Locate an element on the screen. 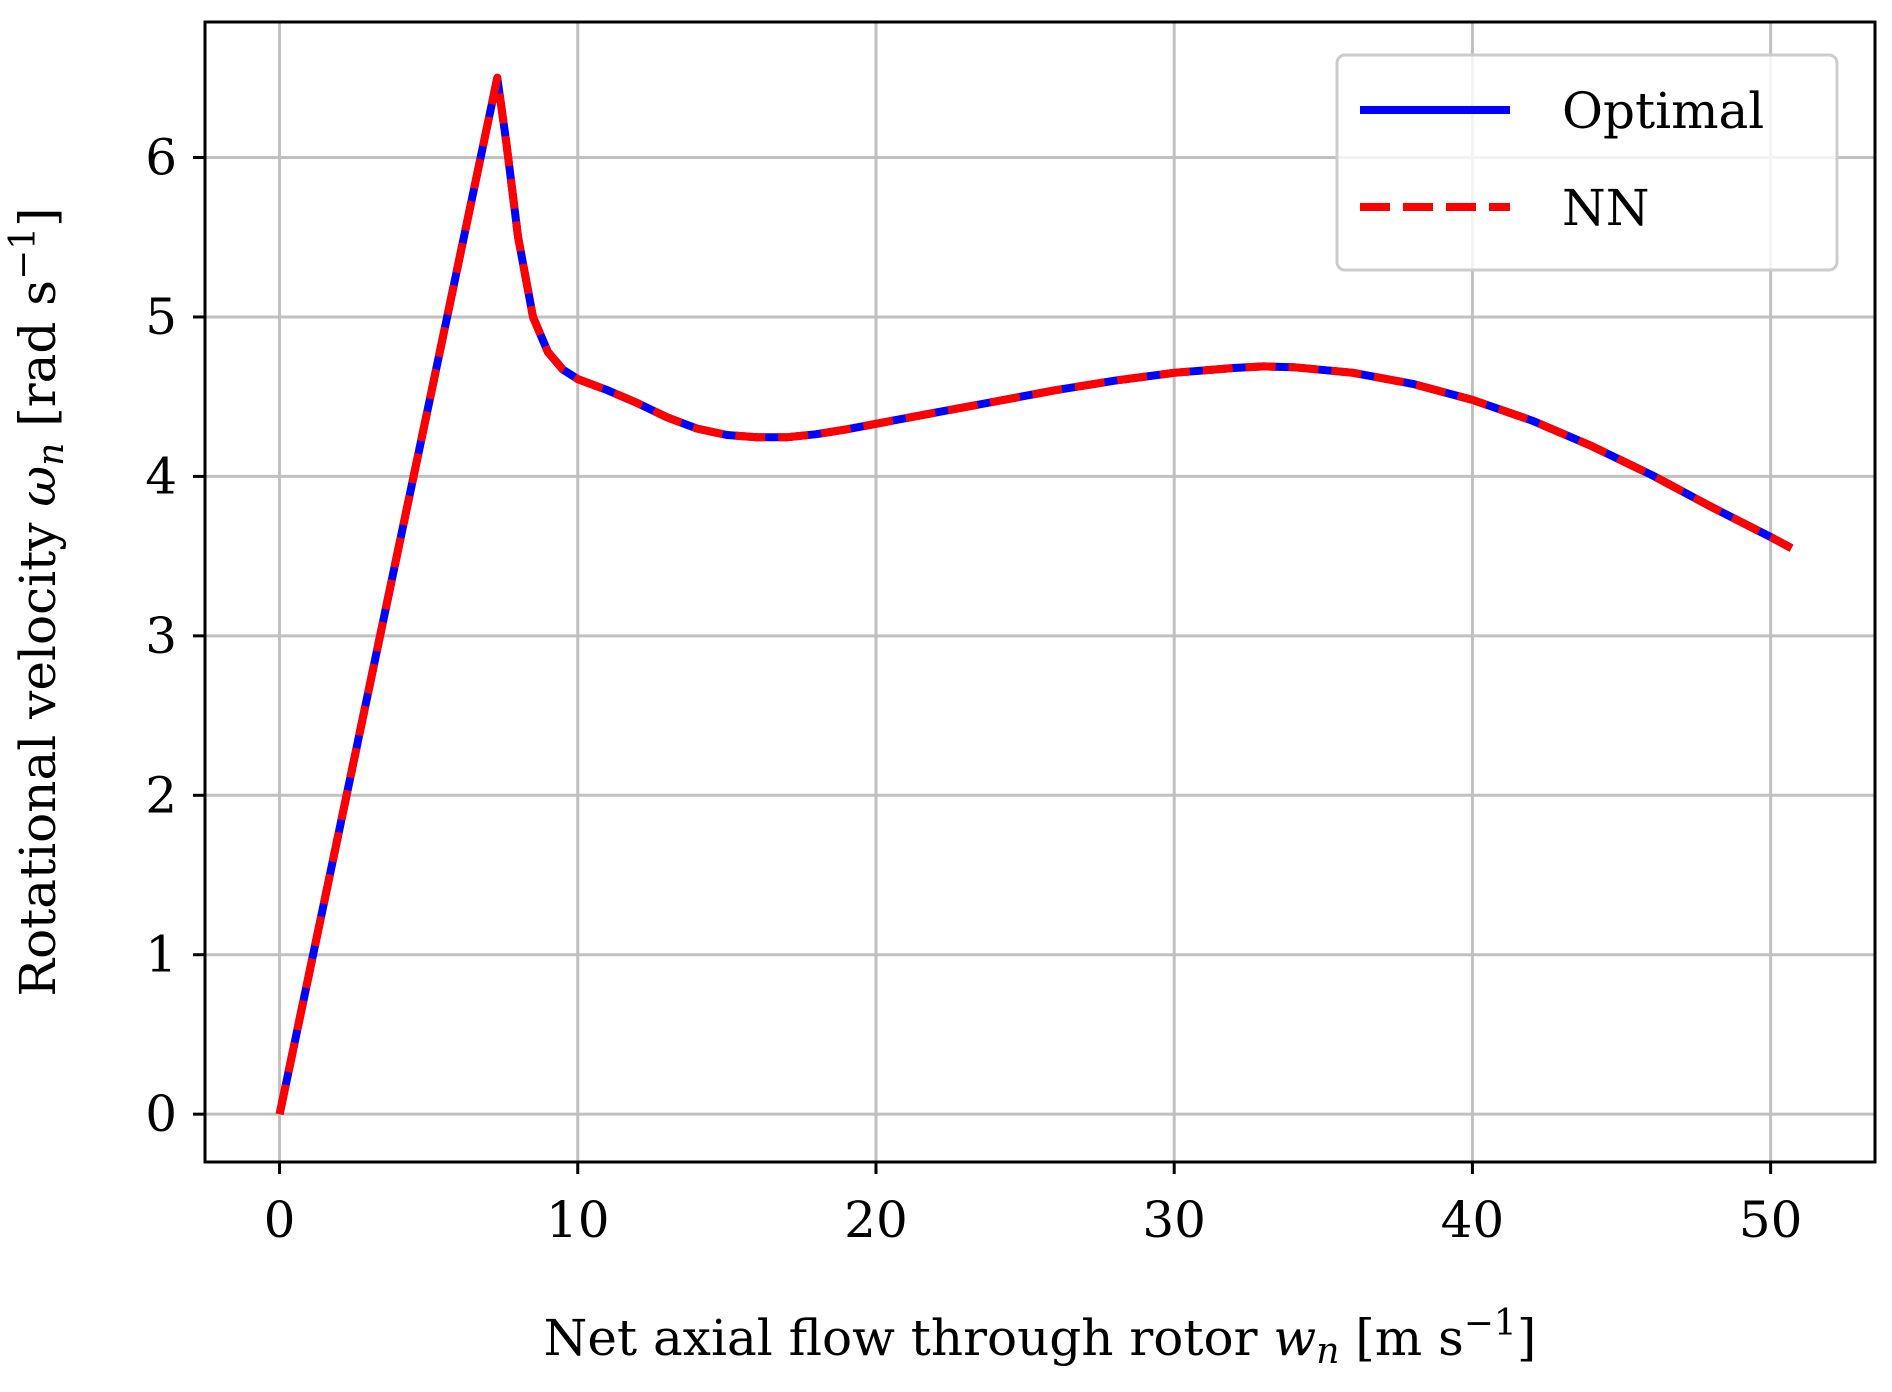  x-axis-label-prefix: Net axial flow through rotor is located at coordinates (909, 1338).